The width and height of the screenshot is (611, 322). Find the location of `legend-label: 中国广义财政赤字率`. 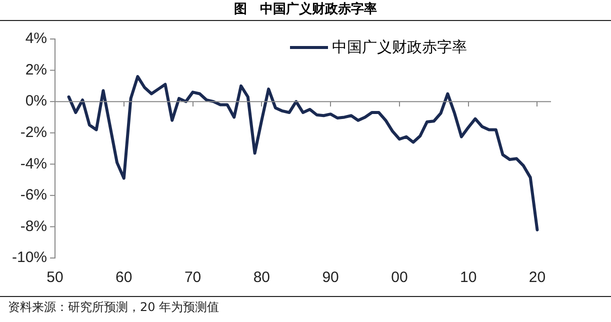

legend-label: 中国广义财政赤字率 is located at coordinates (399, 47).